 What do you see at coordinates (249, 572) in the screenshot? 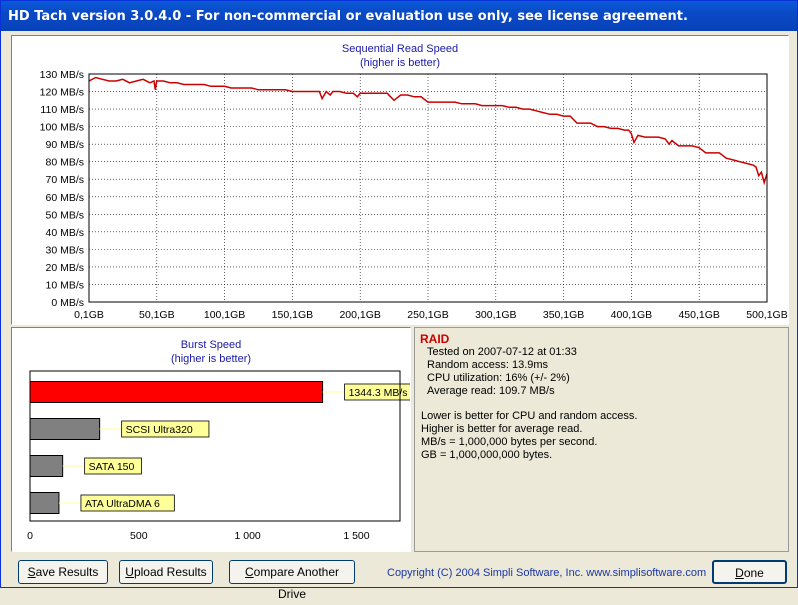
I see `compare-mnemonic: C` at bounding box center [249, 572].